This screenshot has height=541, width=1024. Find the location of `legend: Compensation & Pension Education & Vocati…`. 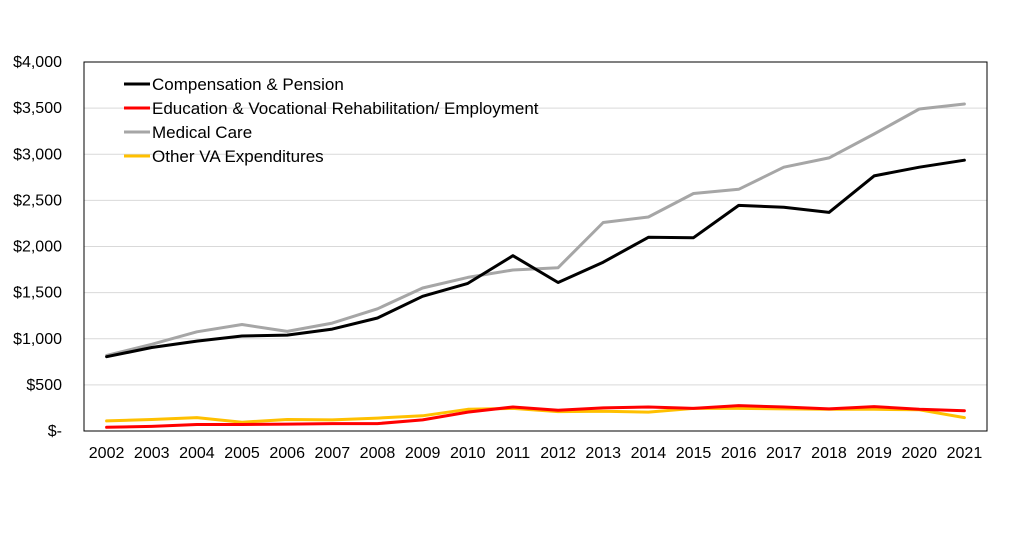

legend: Compensation & Pension Education & Vocati… is located at coordinates (331, 120).